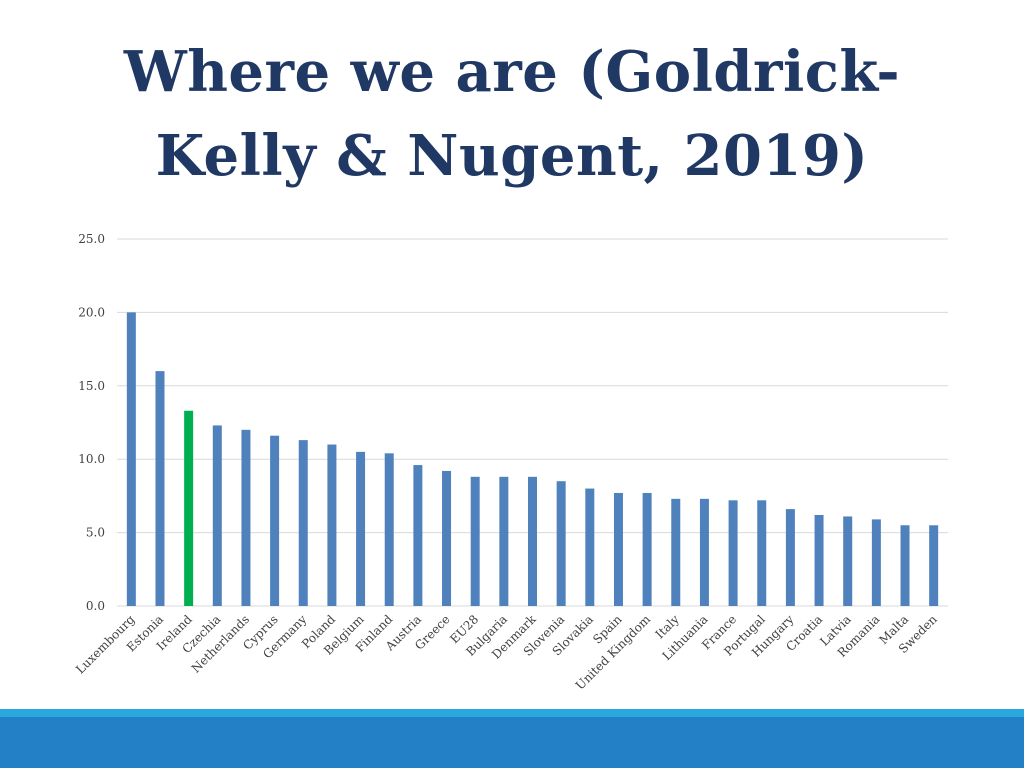  I want to click on slide-title-line-1: Where we are (Goldrick-, so click(512, 72).